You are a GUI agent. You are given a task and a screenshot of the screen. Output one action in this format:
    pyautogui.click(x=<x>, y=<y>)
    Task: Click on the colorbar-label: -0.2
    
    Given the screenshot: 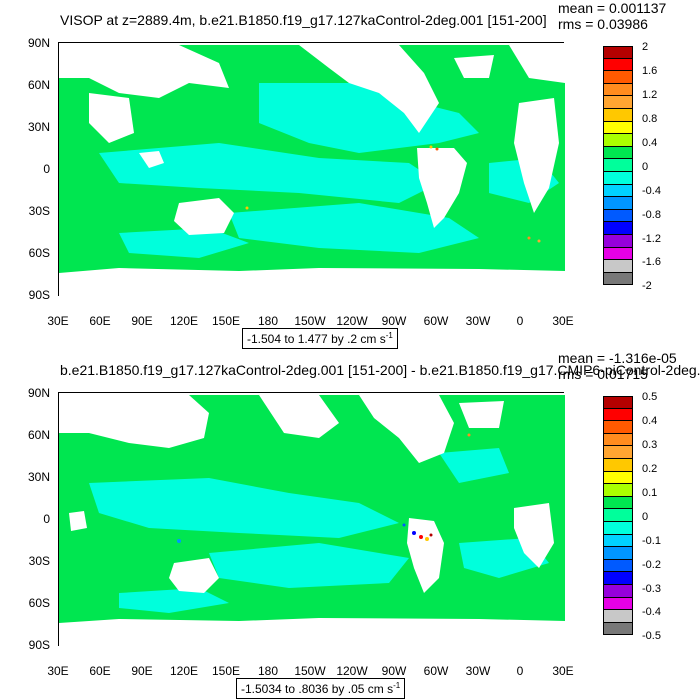 What is the action you would take?
    pyautogui.click(x=651, y=564)
    